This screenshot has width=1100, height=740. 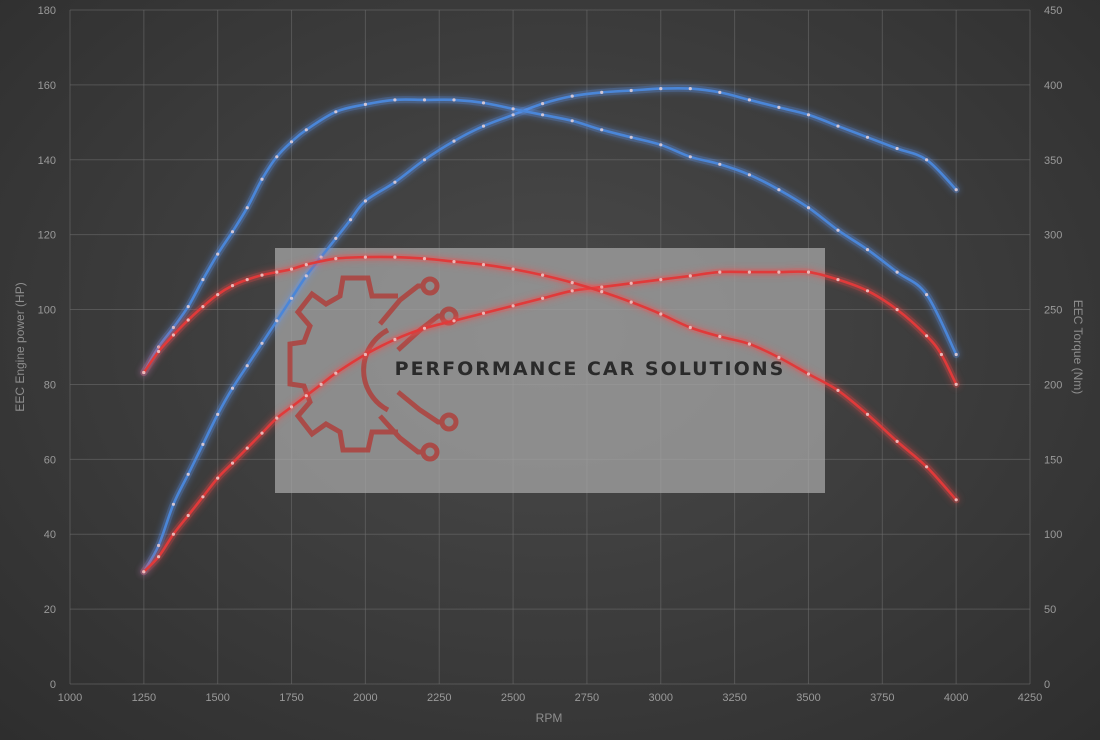 I want to click on y-right-tick-label: 0, so click(x=1047, y=685).